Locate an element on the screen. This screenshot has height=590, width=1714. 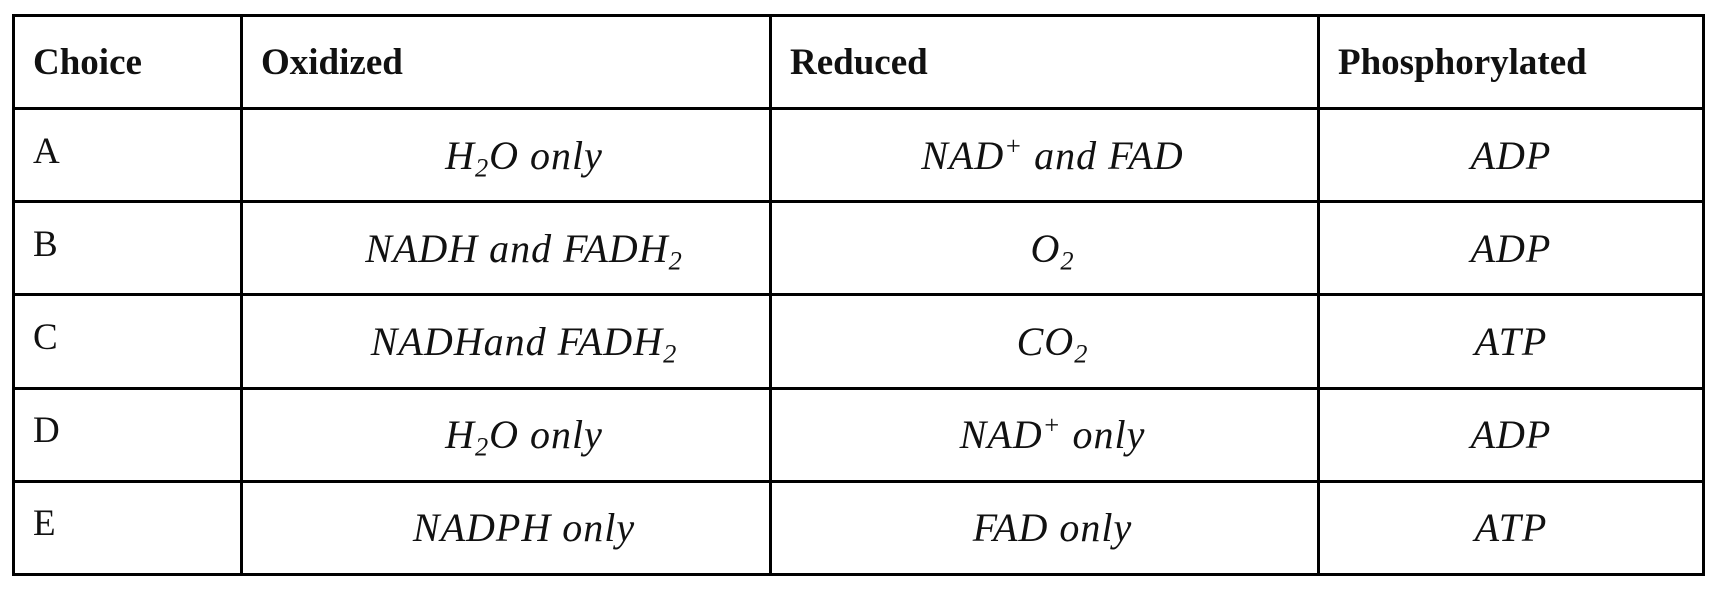
oxidized-cell: NADHand FADH2 is located at coordinates (506, 341).